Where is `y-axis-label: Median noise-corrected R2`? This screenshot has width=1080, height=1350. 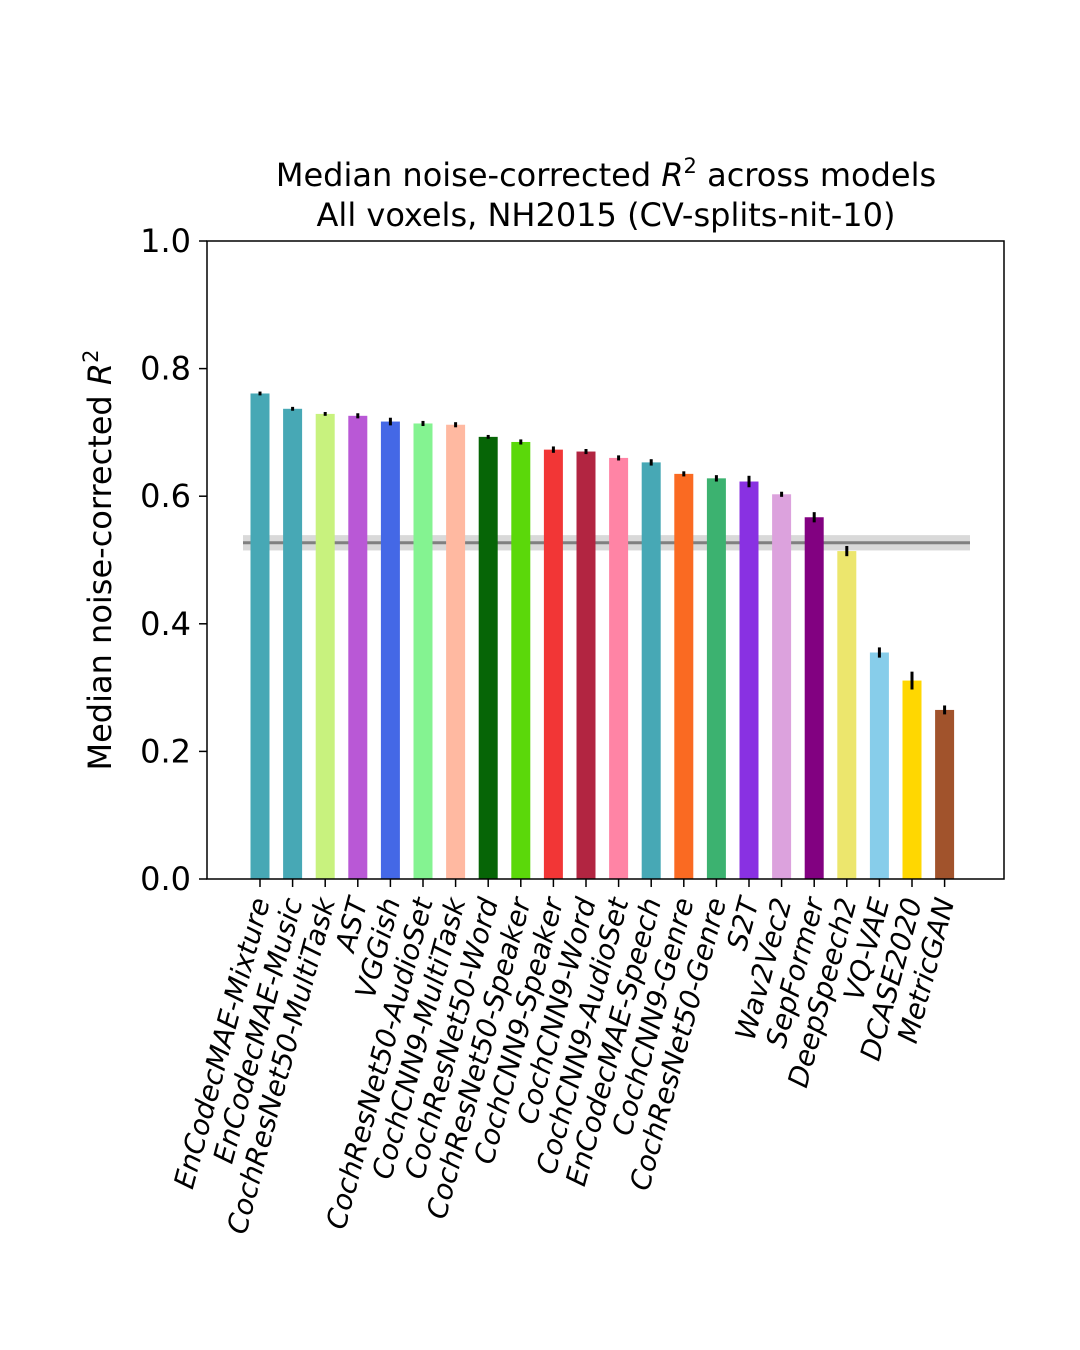 y-axis-label: Median noise-corrected R2 is located at coordinates (99, 559).